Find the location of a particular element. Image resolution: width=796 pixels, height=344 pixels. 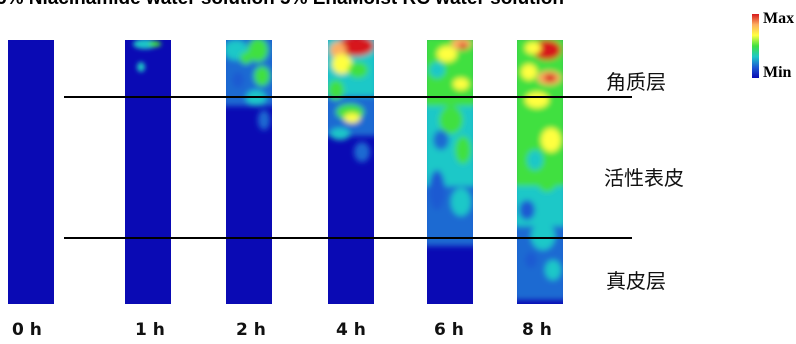

dermis-boundary-line is located at coordinates (348, 238).